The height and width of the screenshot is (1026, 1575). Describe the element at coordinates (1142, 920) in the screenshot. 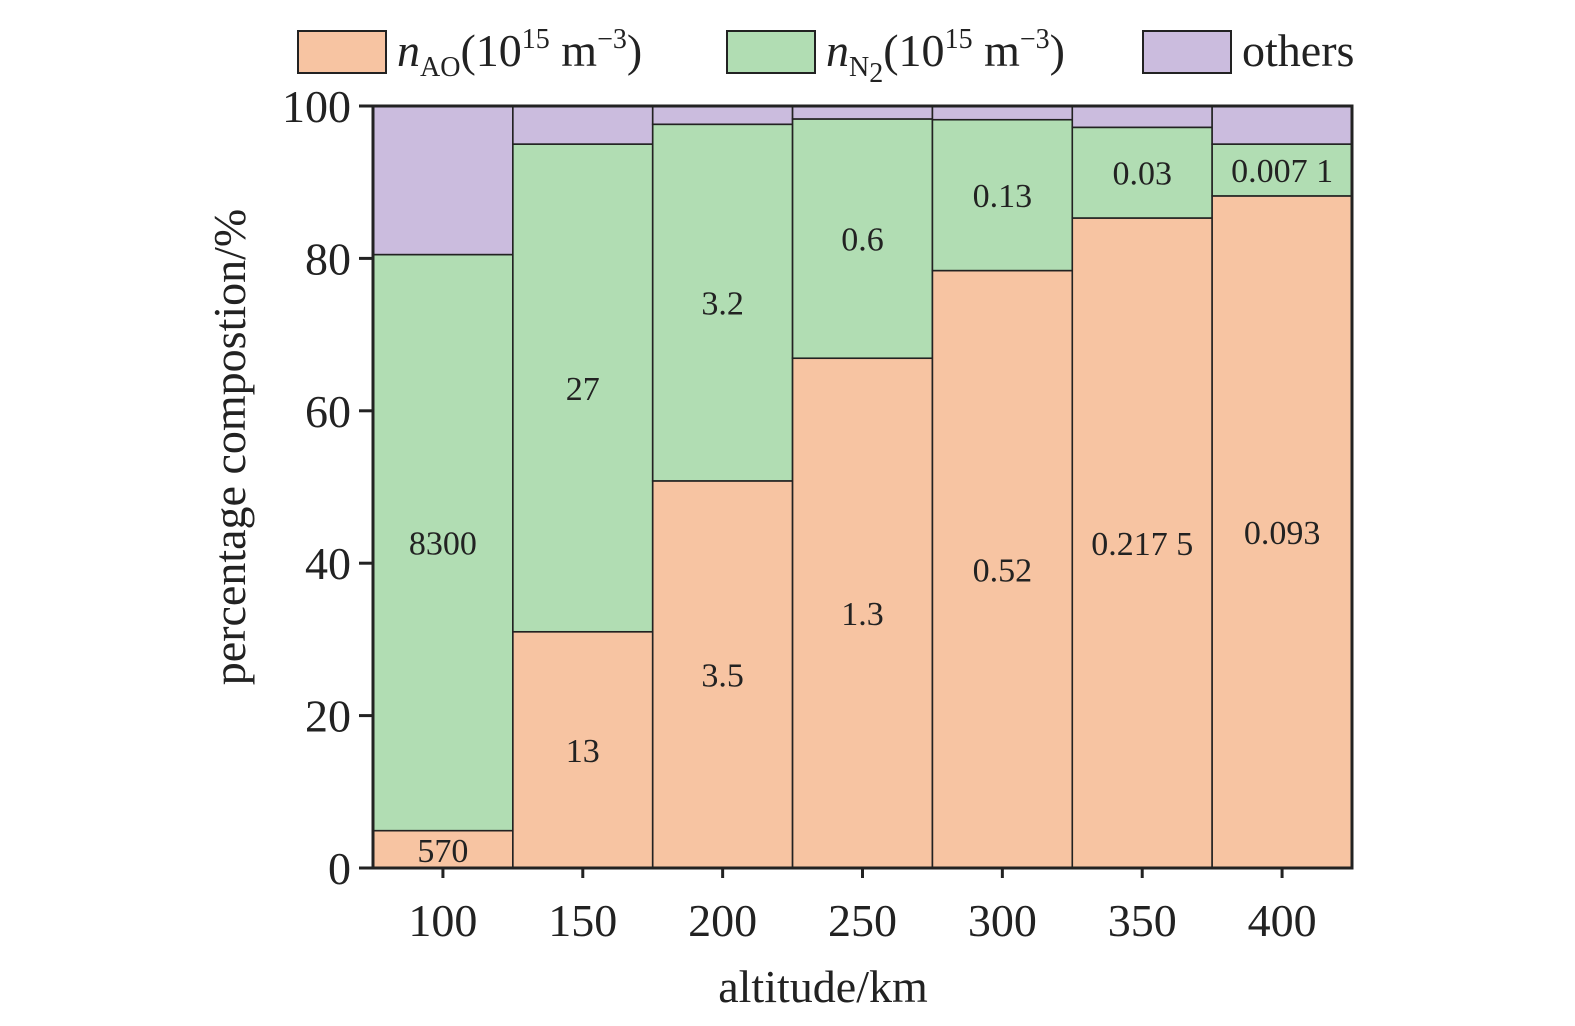

I see `x-tick-label-350: 350` at that location.